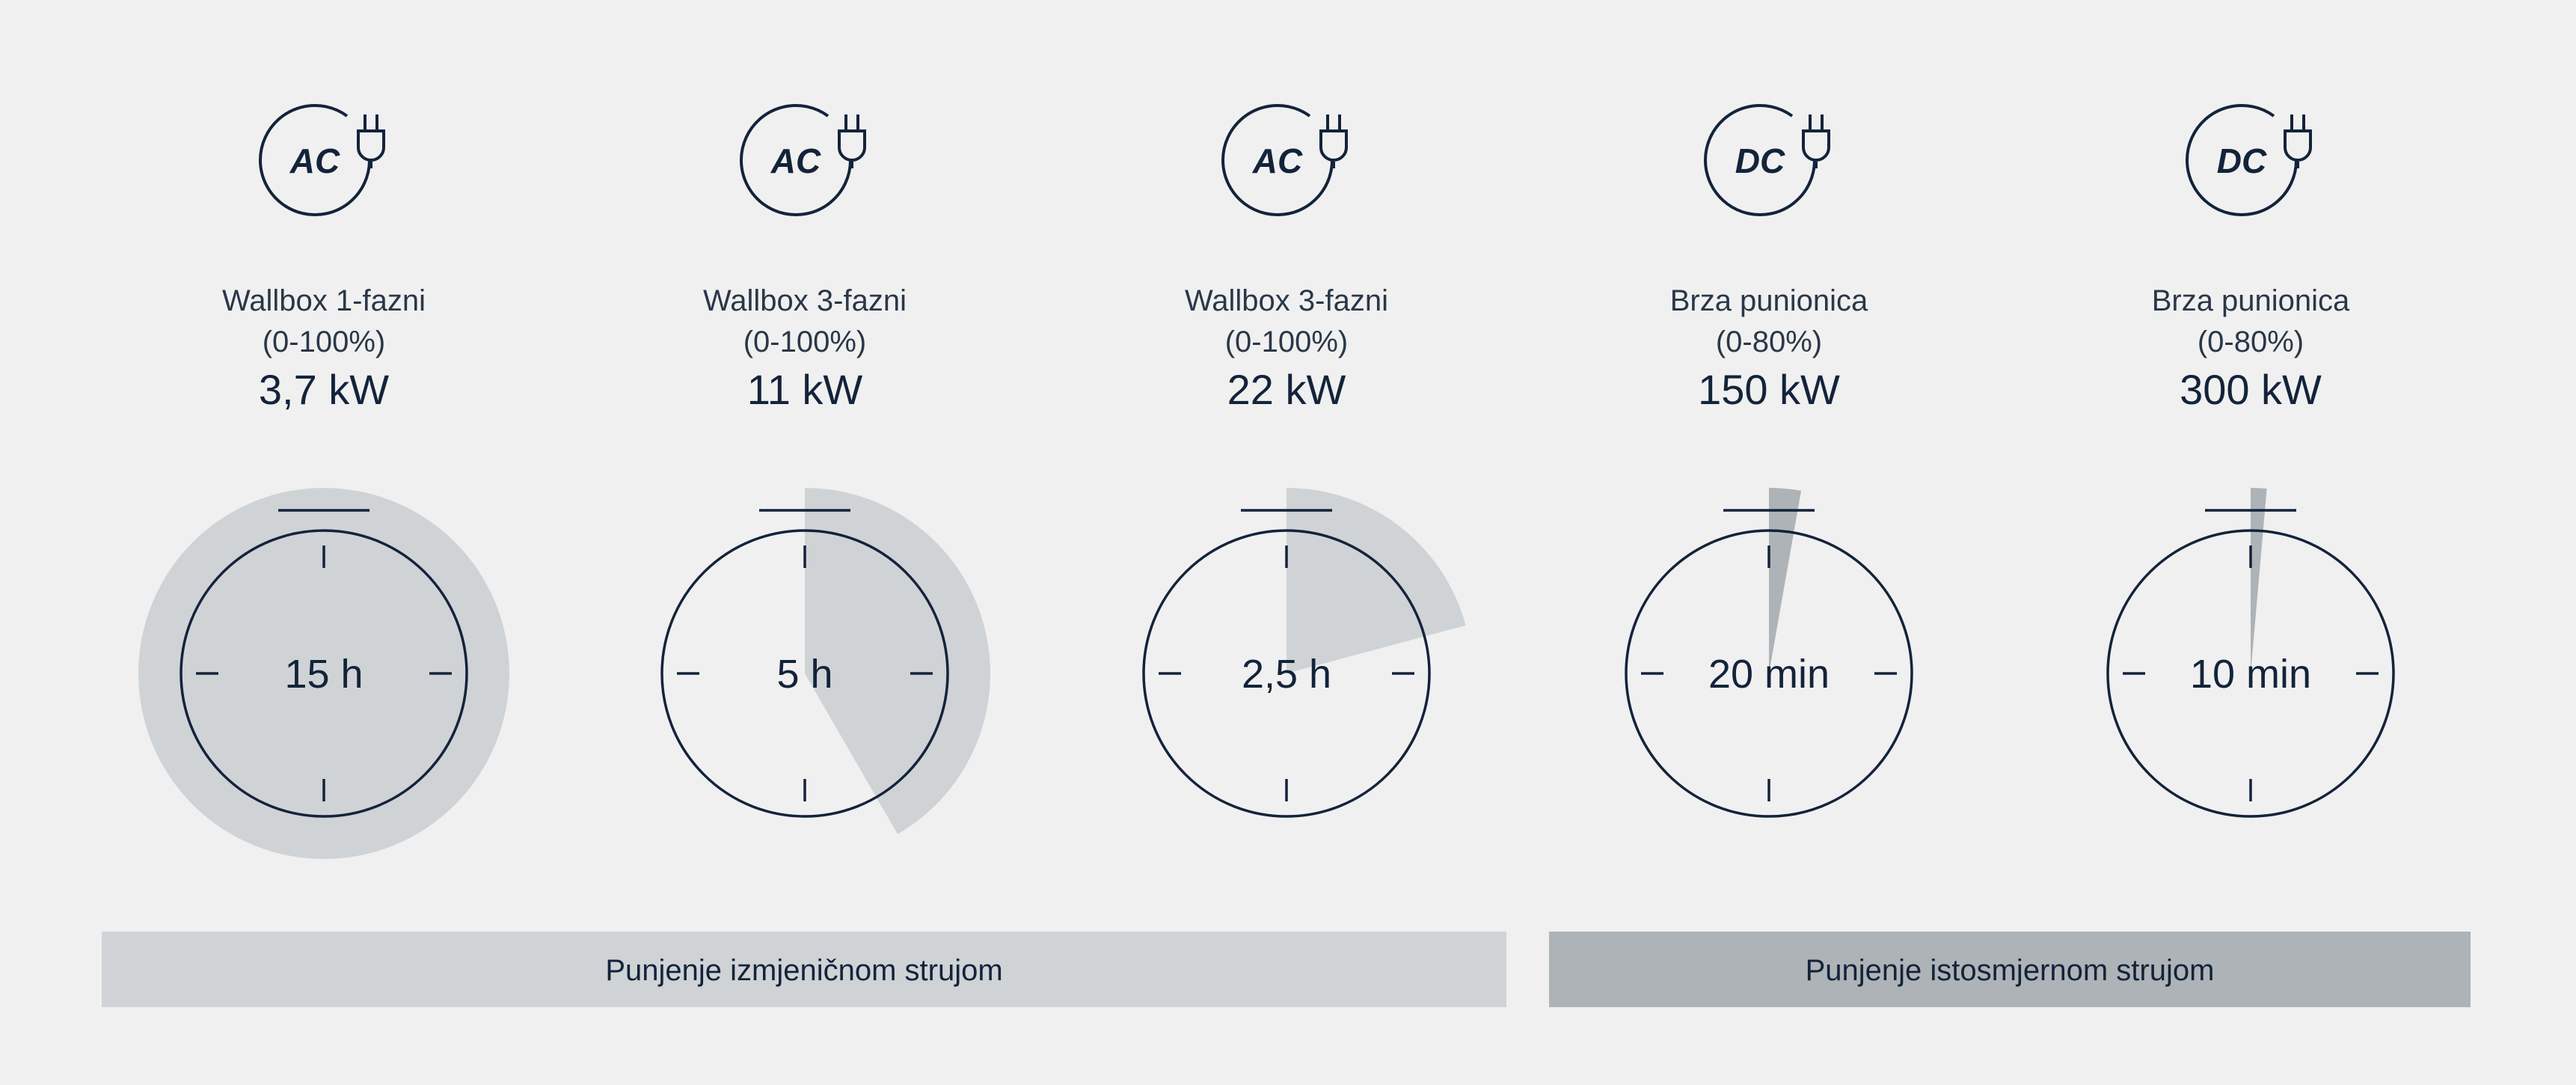 The image size is (2576, 1085). I want to click on charge-time-label: 20 min, so click(1769, 674).